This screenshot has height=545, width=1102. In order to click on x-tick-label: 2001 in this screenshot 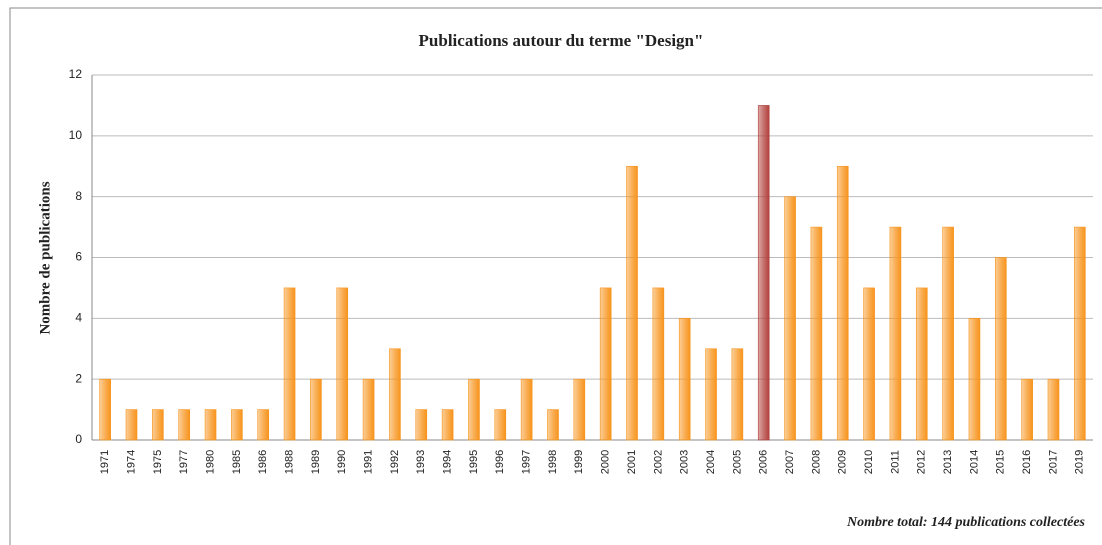, I will do `click(632, 462)`.